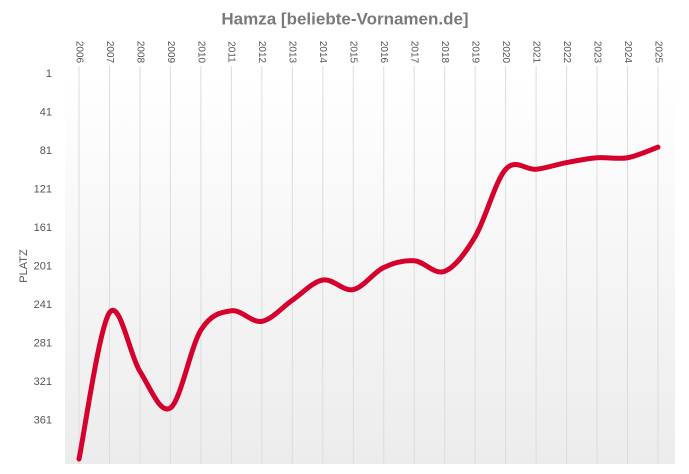 Image resolution: width=689 pixels, height=474 pixels. I want to click on x-tick-label: 2008, so click(139, 52).